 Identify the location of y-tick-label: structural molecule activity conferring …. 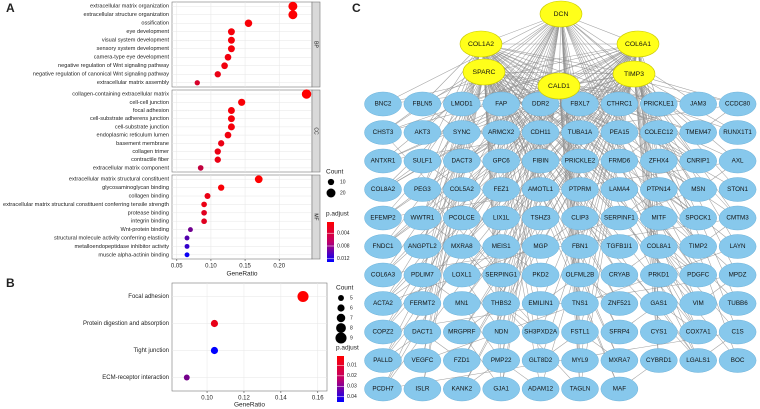
(111, 238).